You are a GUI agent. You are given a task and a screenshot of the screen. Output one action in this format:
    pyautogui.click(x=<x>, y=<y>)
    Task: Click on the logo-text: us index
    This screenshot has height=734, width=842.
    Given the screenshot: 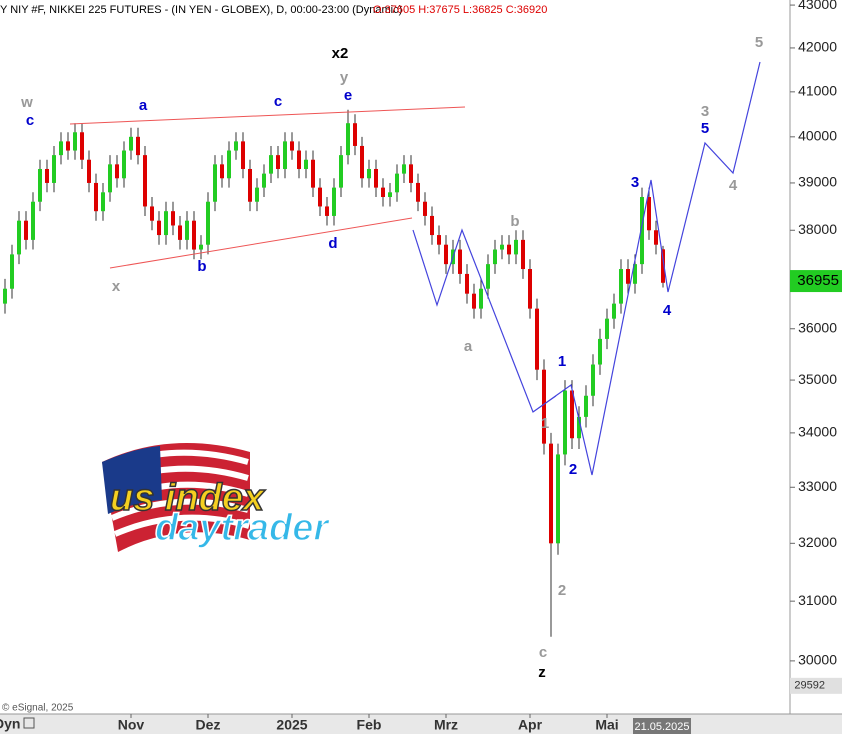 What is the action you would take?
    pyautogui.click(x=188, y=498)
    